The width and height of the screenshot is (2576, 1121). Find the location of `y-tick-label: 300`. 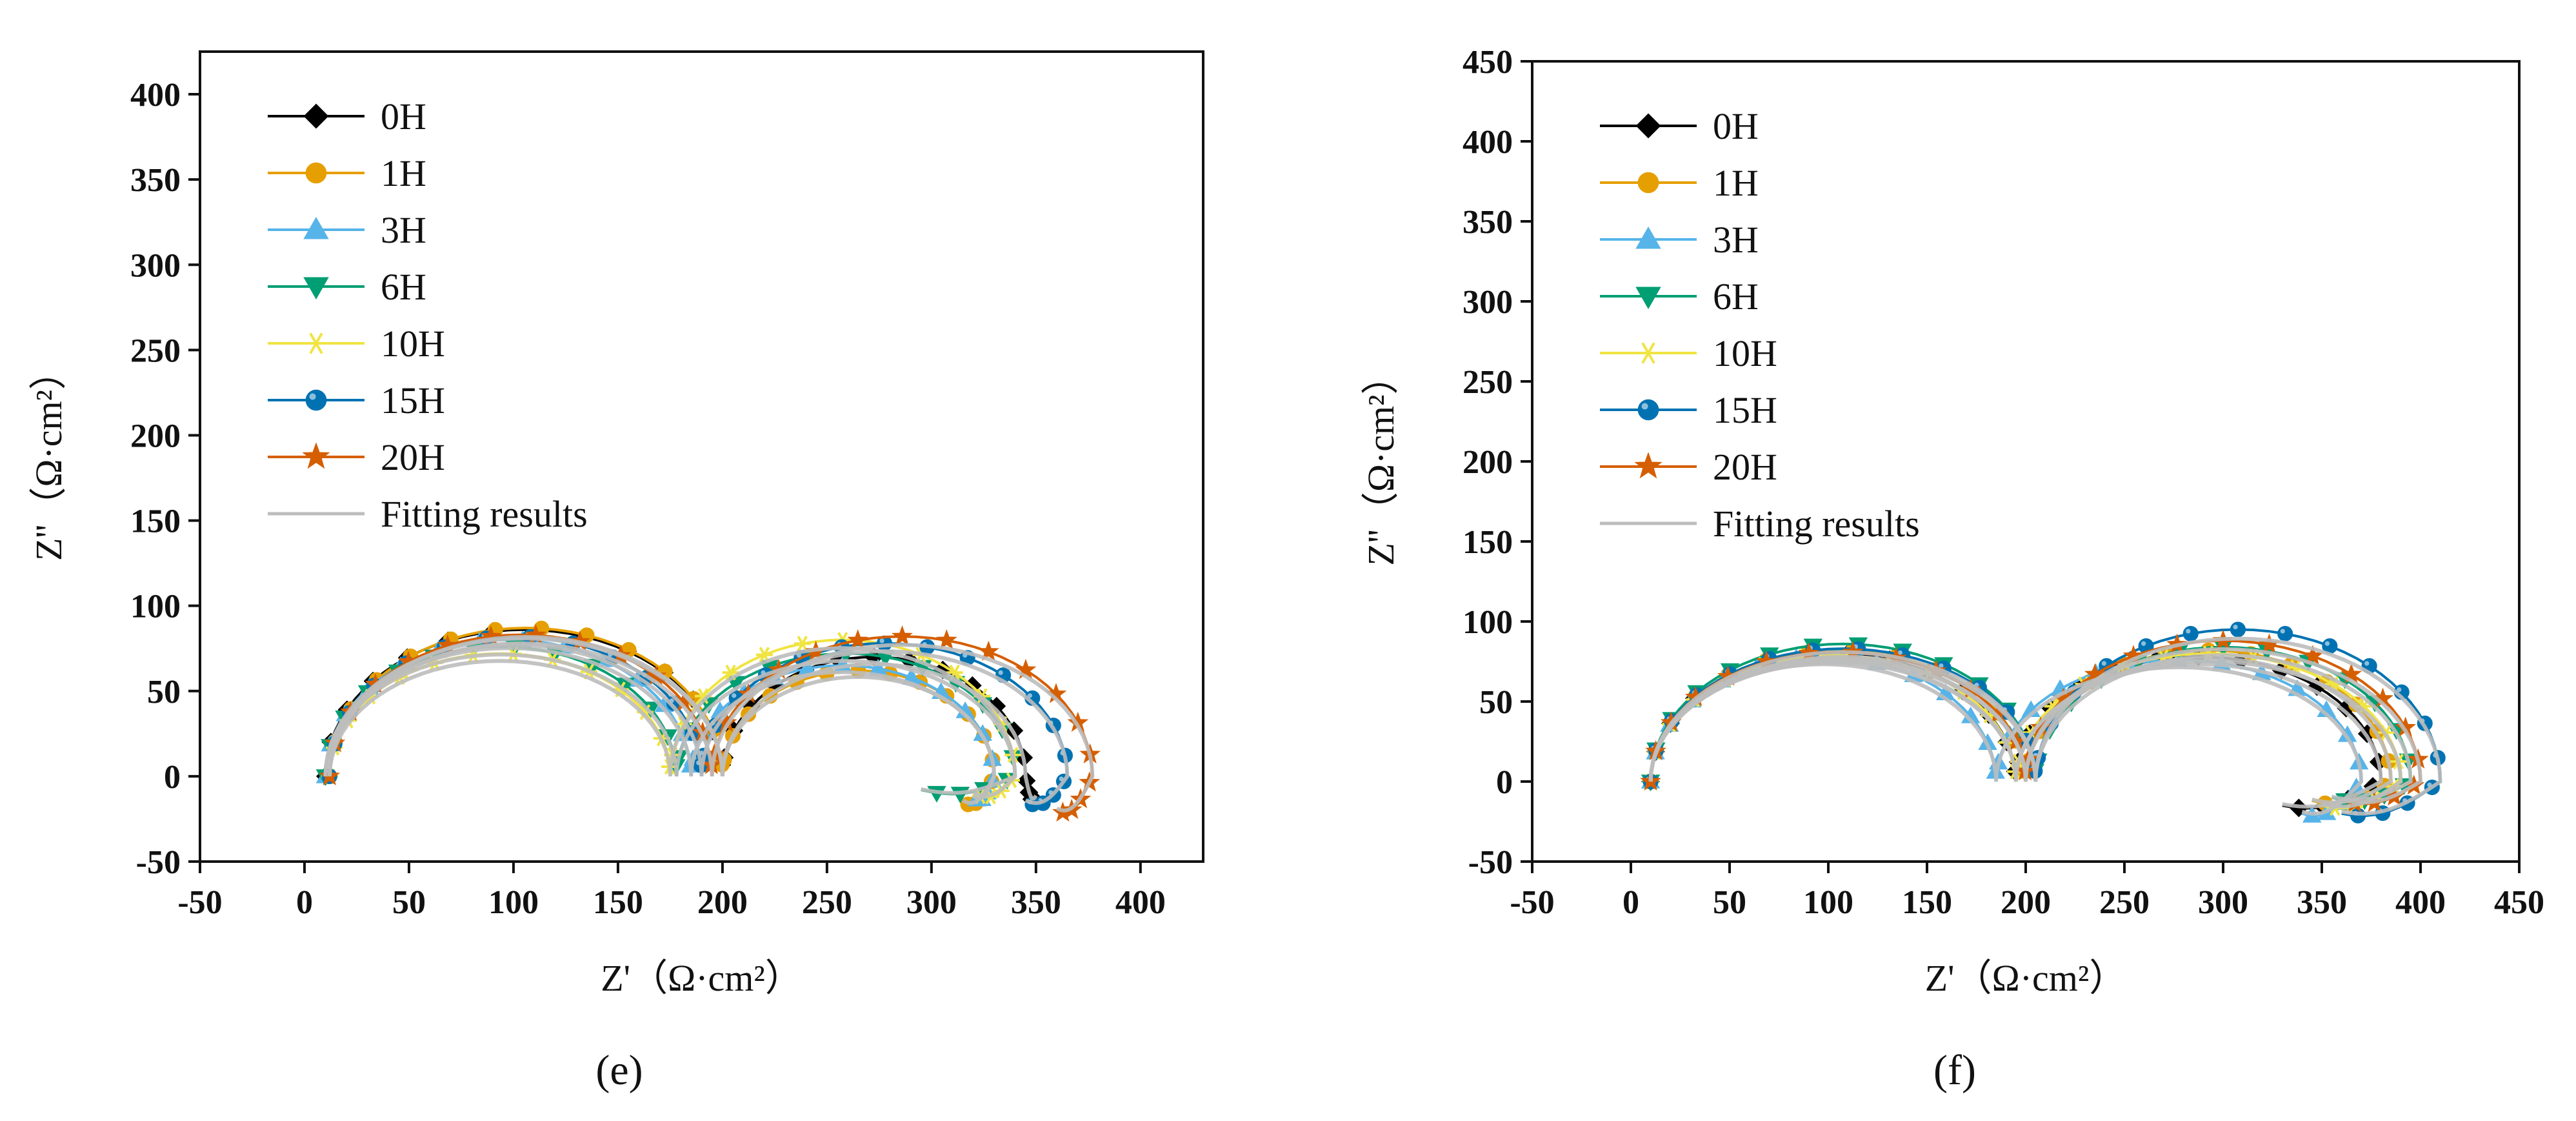

y-tick-label: 300 is located at coordinates (1488, 302).